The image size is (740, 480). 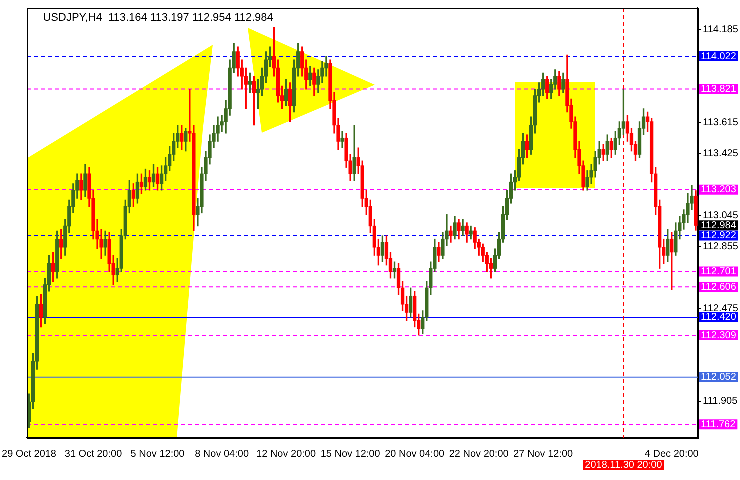 I want to click on text: 112.984, so click(x=719, y=226).